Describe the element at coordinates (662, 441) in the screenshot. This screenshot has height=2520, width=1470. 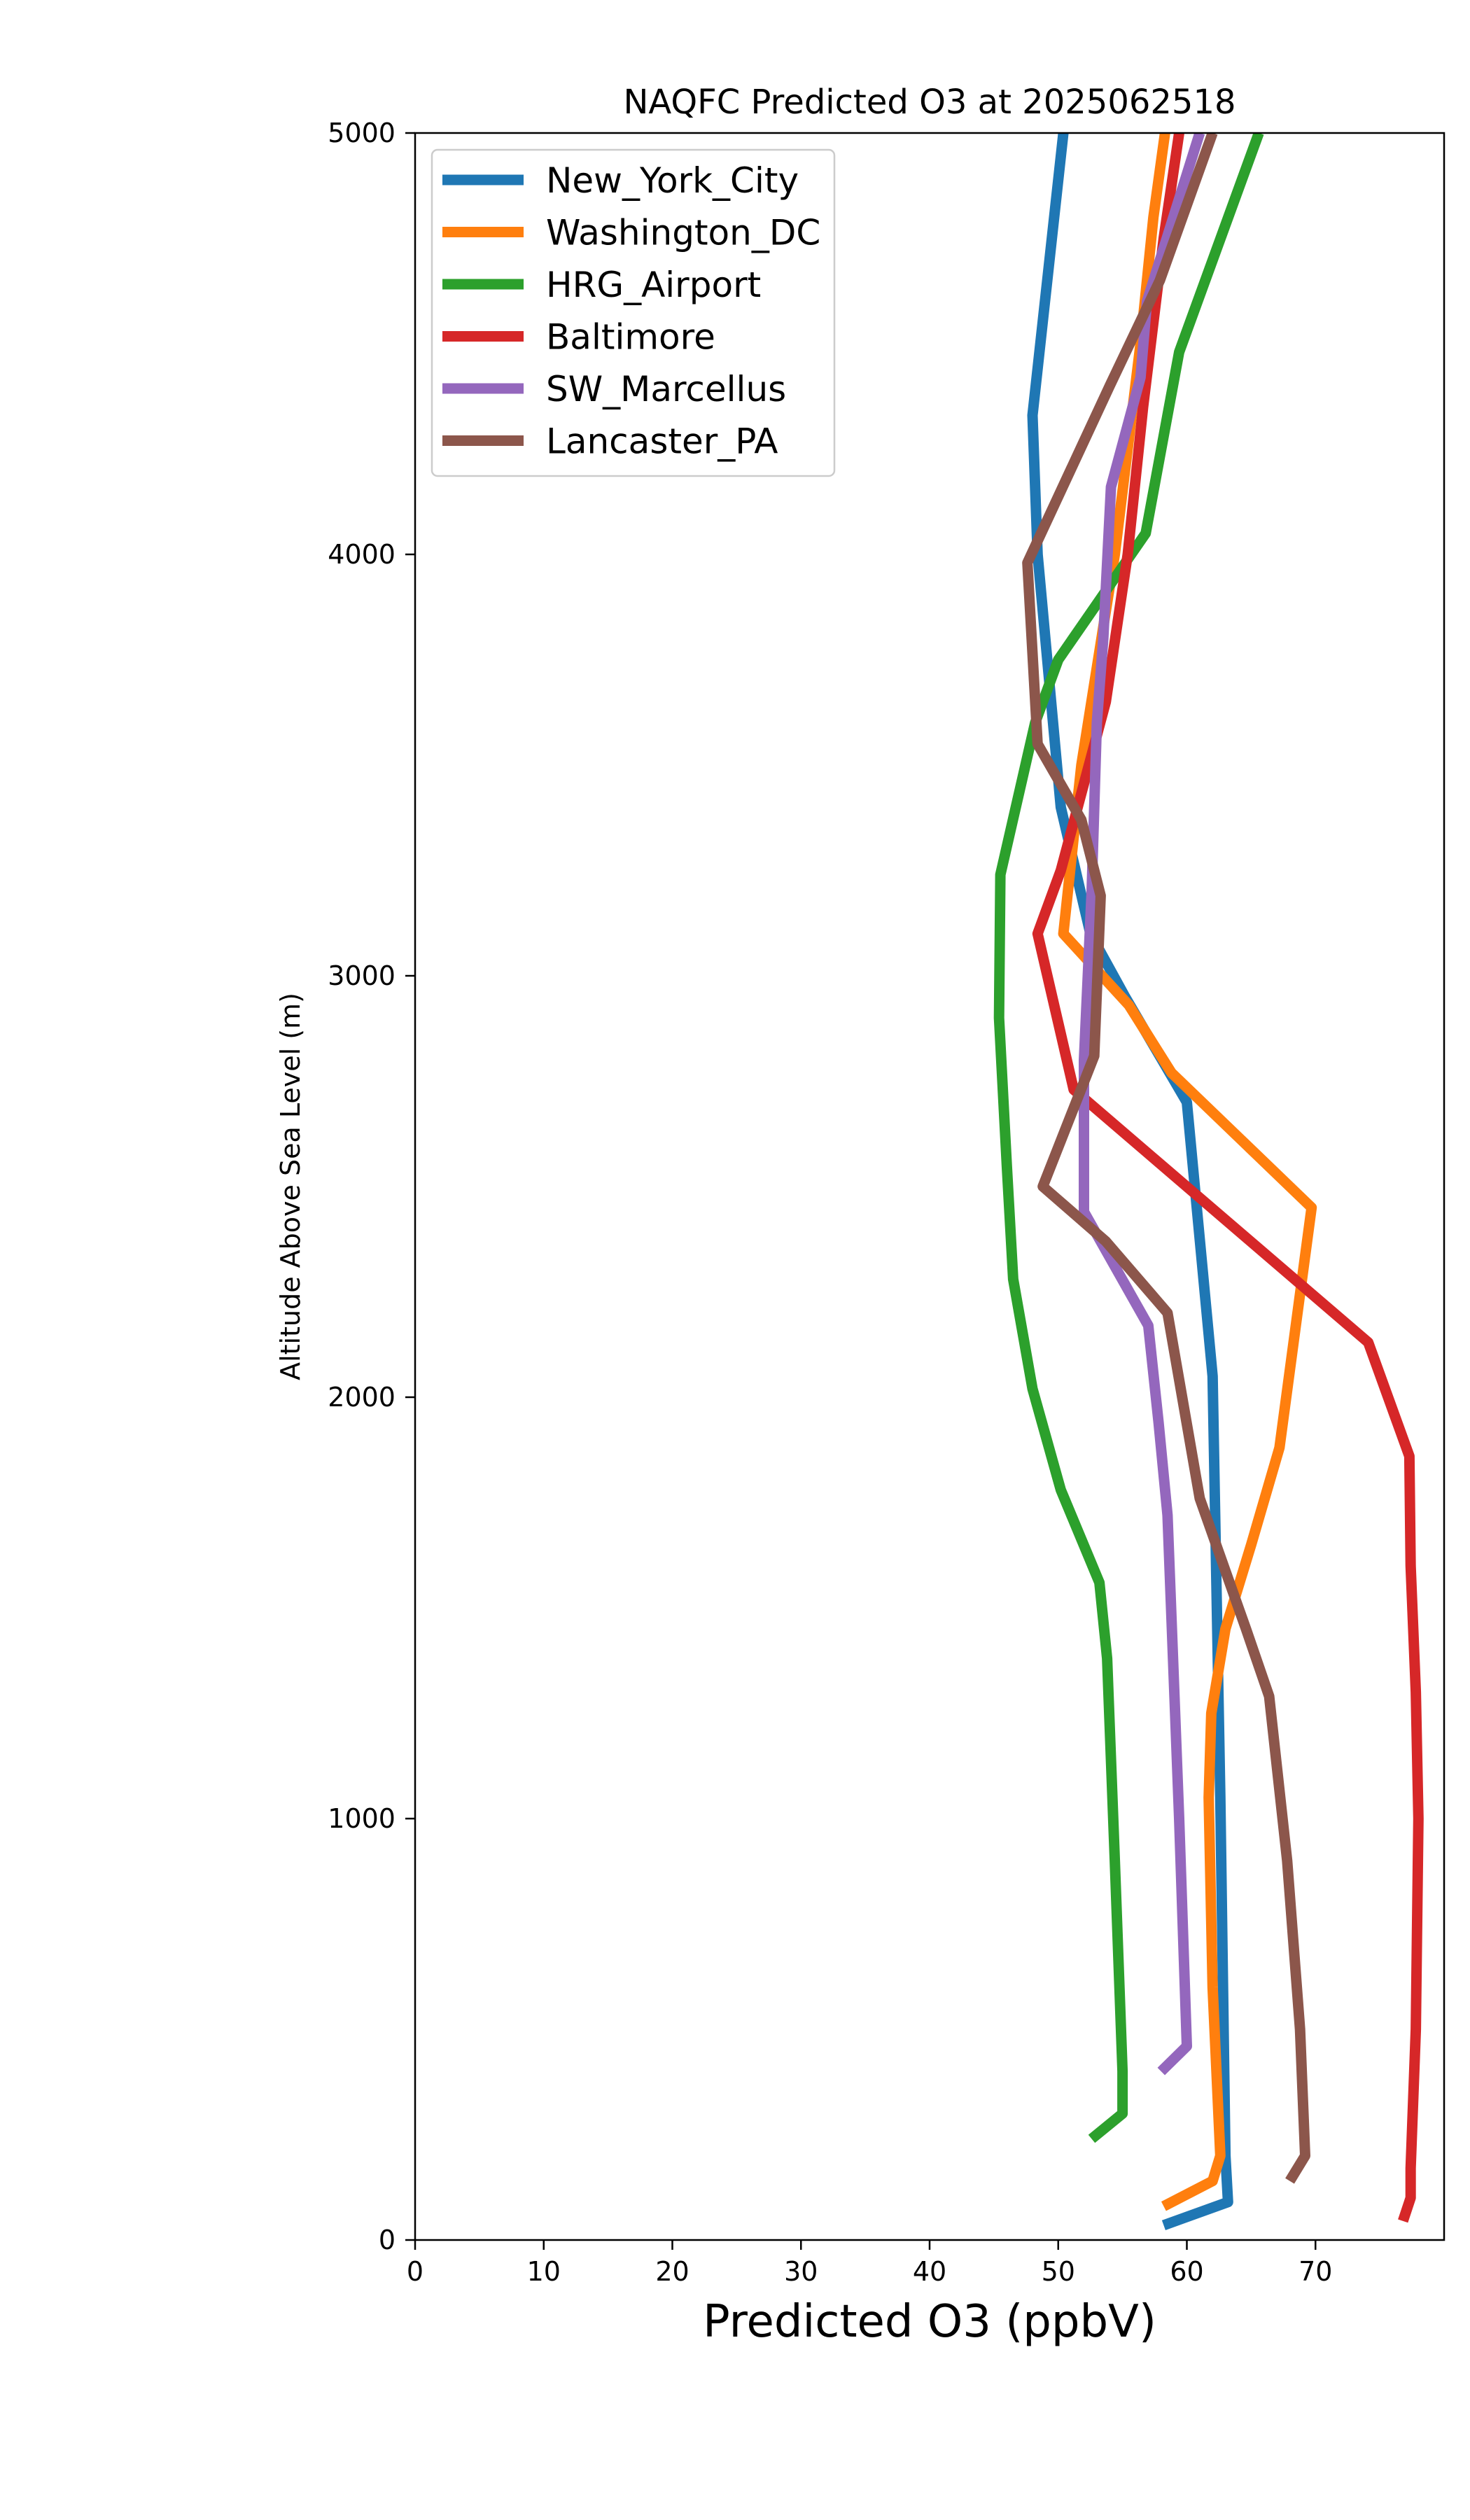
I see `legend-label: Lancaster_PA` at that location.